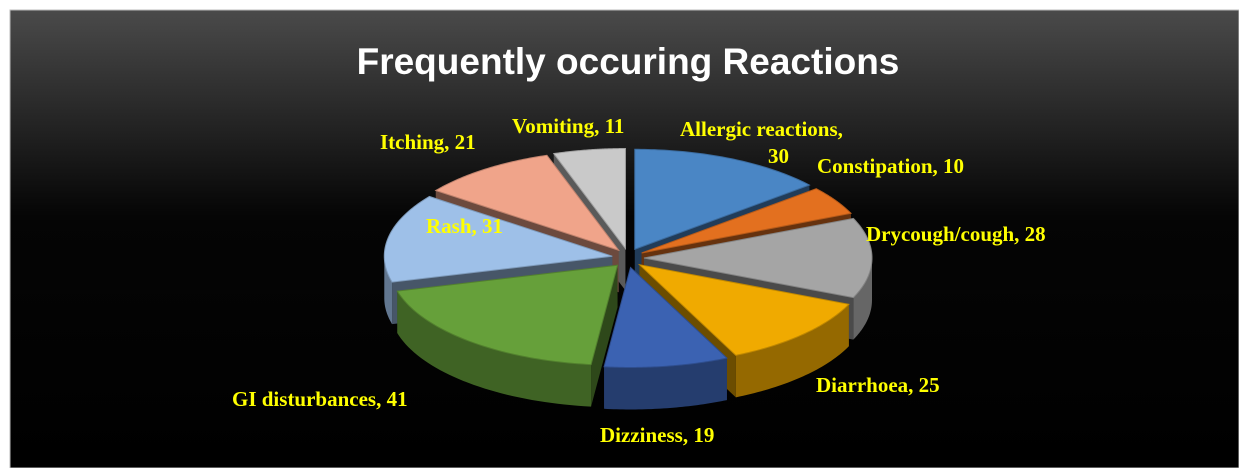  I want to click on chart-title: Frequently occuring Reactions, so click(628, 61).